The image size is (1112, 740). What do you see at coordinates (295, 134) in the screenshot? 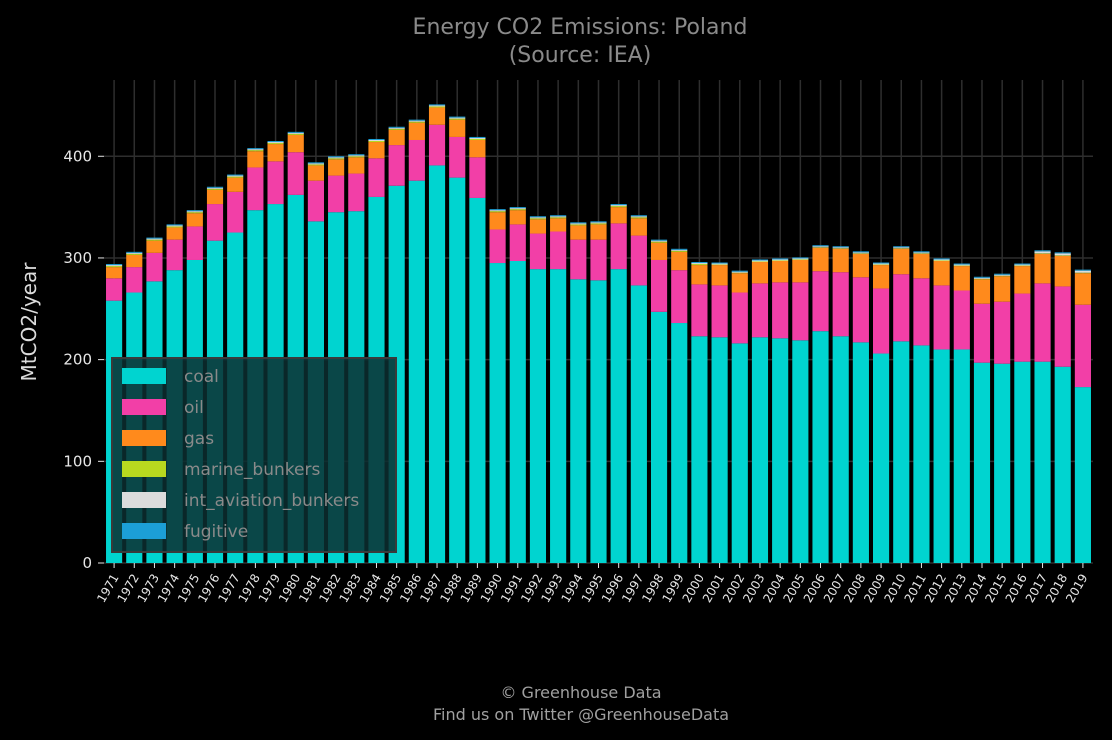
I see `bar-marine_bunkers-1980` at bounding box center [295, 134].